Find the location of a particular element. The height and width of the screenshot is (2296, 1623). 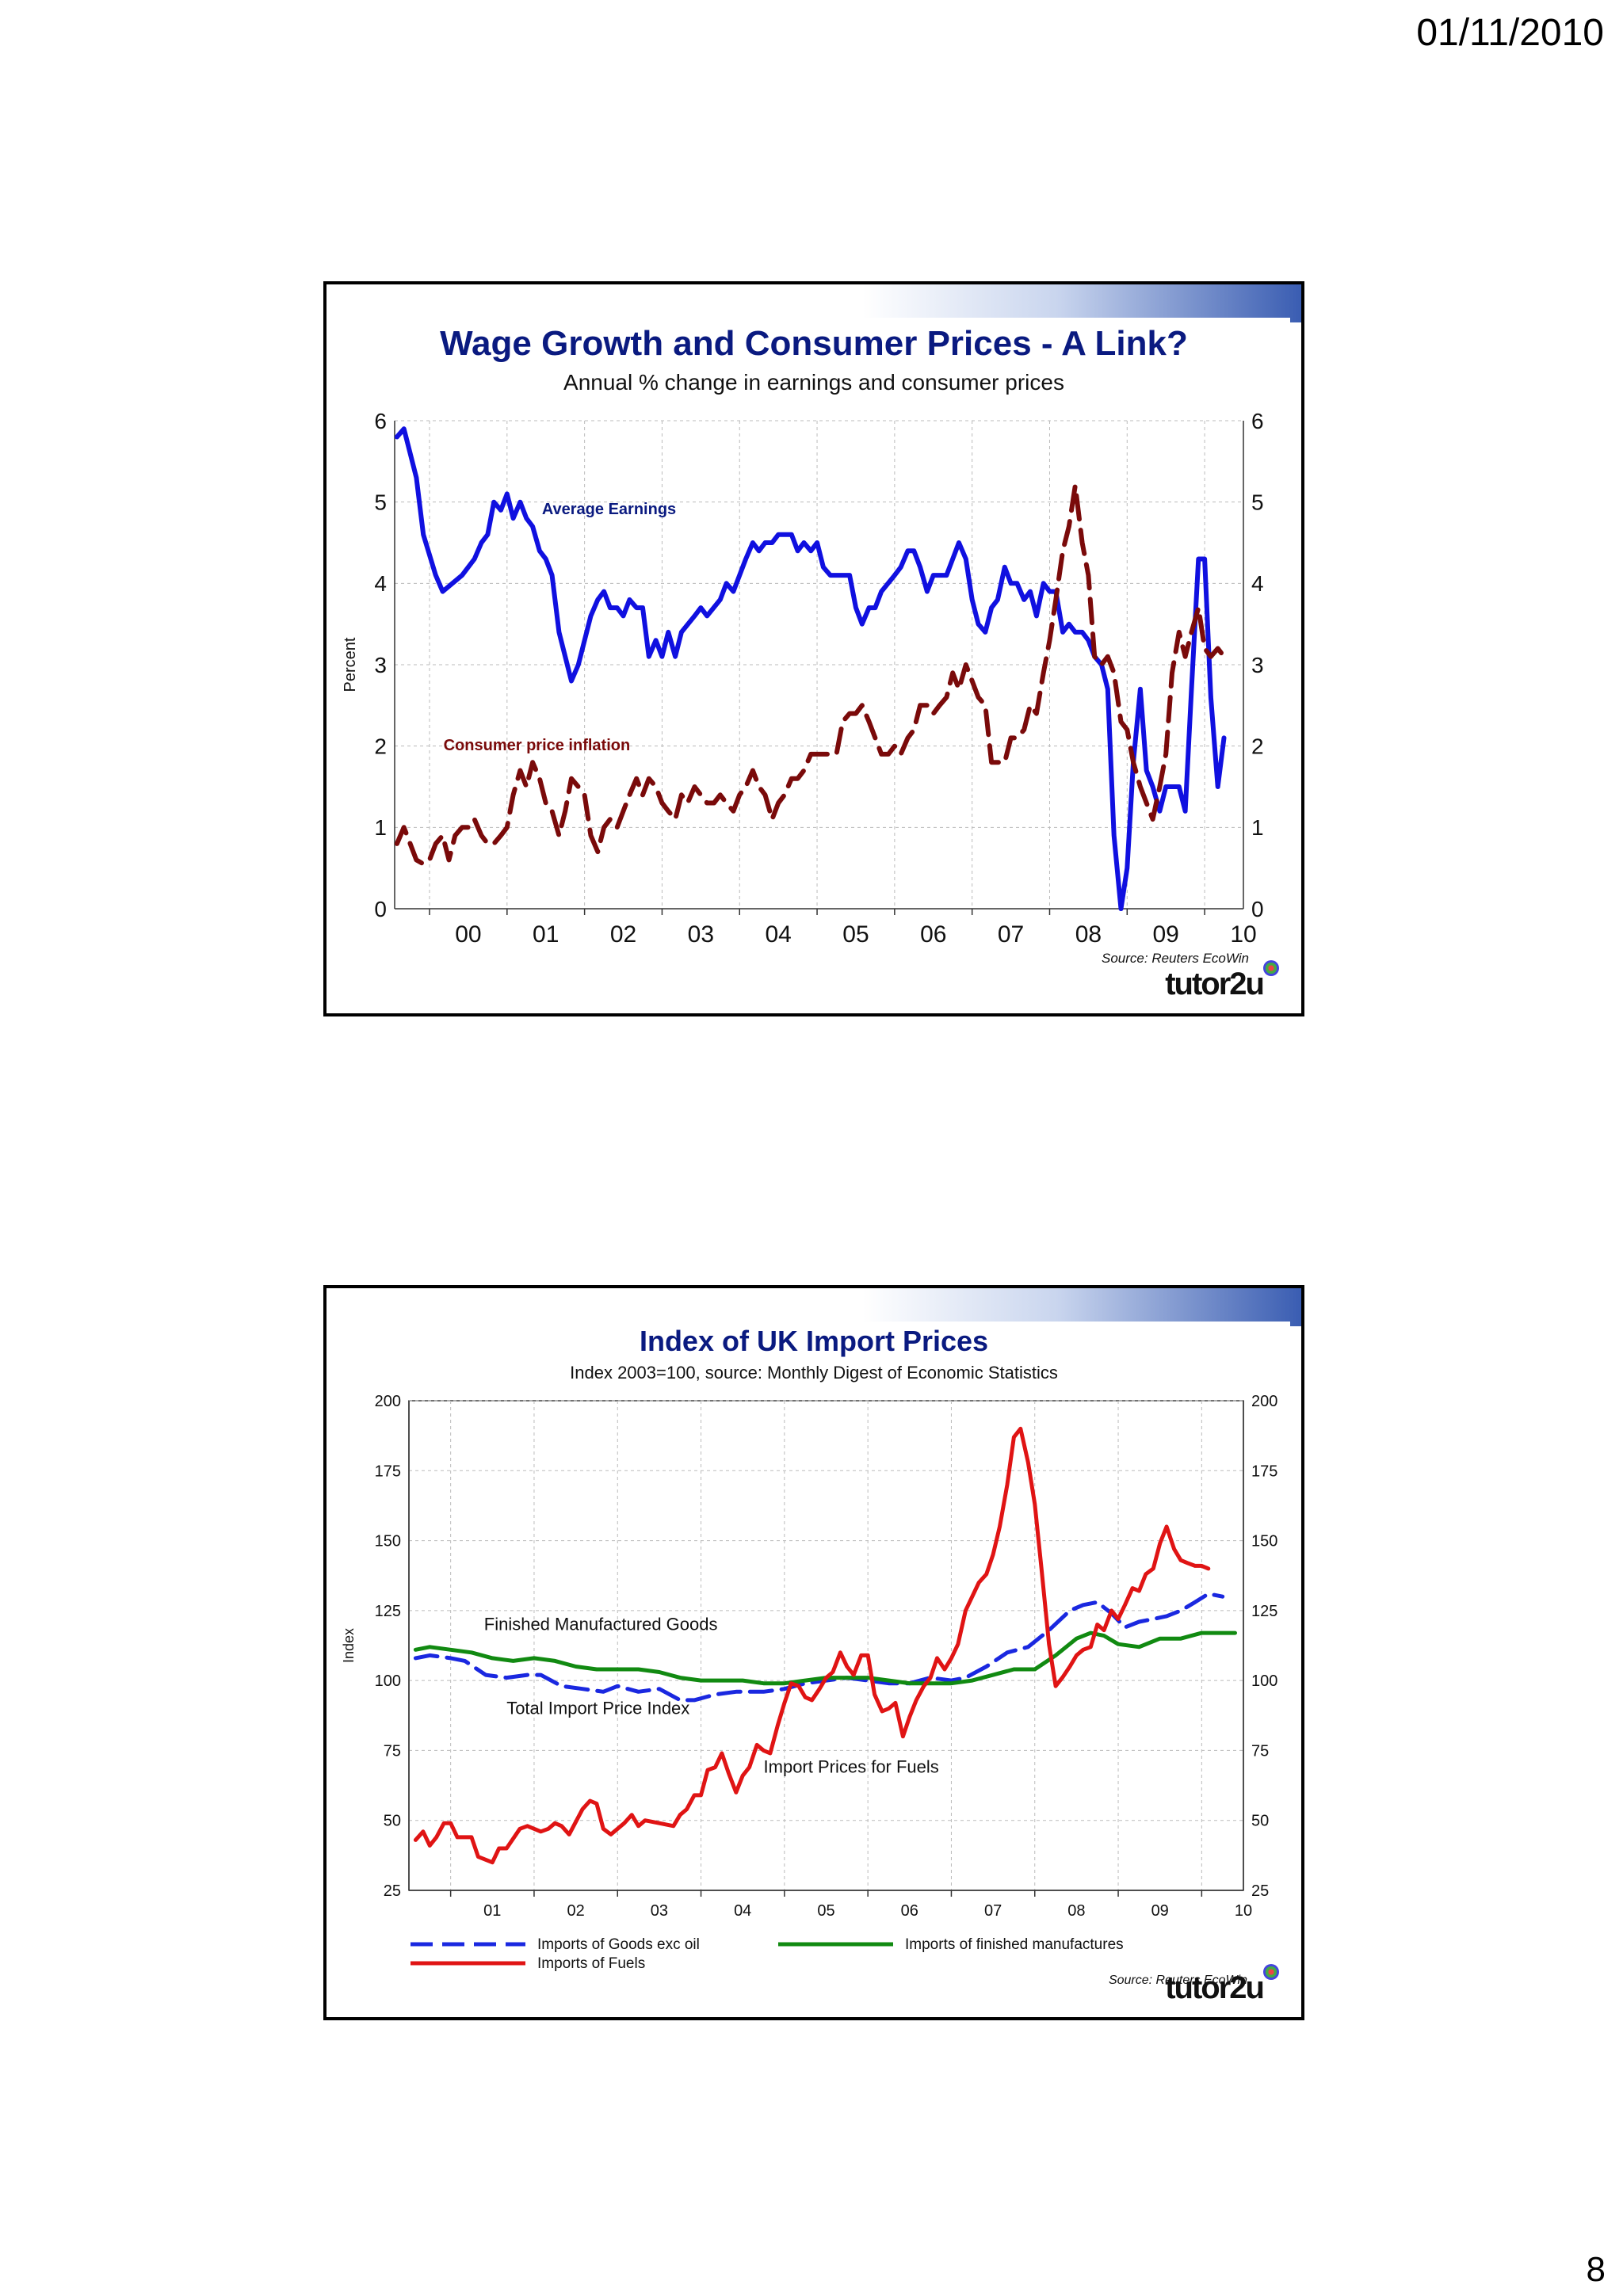

y-tick-label-left: 2 is located at coordinates (380, 746).